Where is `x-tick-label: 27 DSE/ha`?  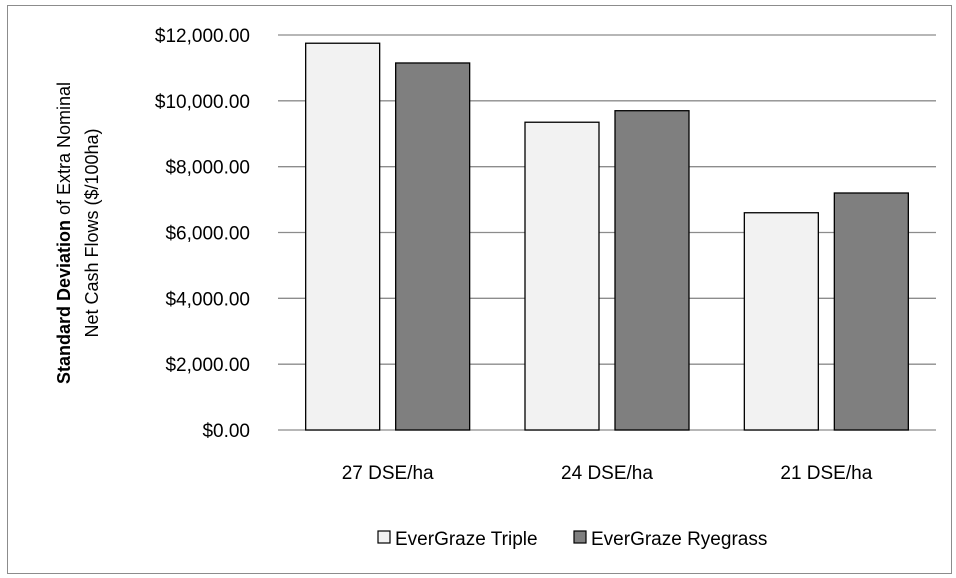 x-tick-label: 27 DSE/ha is located at coordinates (388, 473).